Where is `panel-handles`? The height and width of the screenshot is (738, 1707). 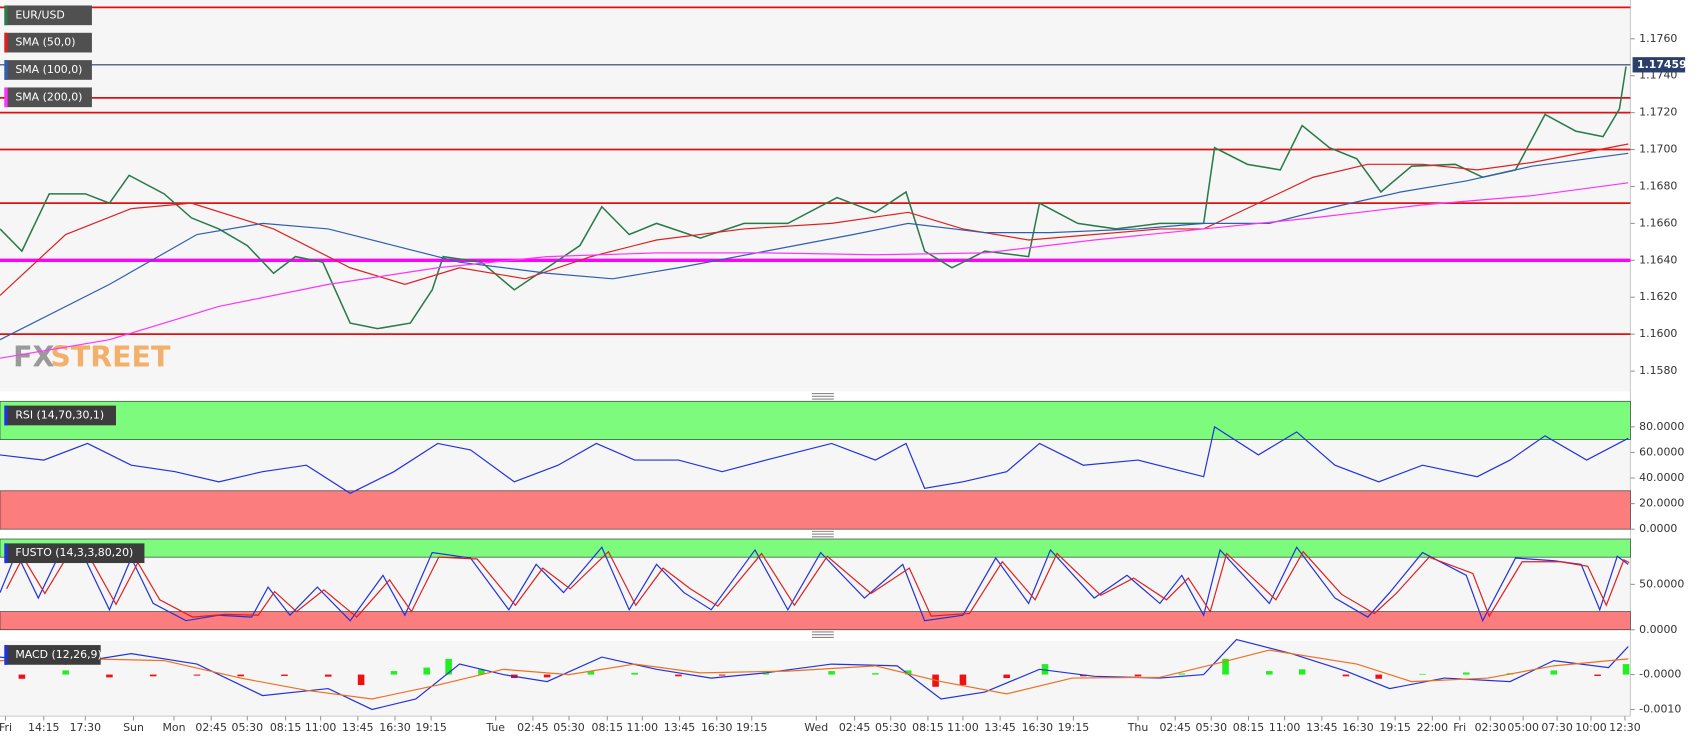 panel-handles is located at coordinates (822, 515).